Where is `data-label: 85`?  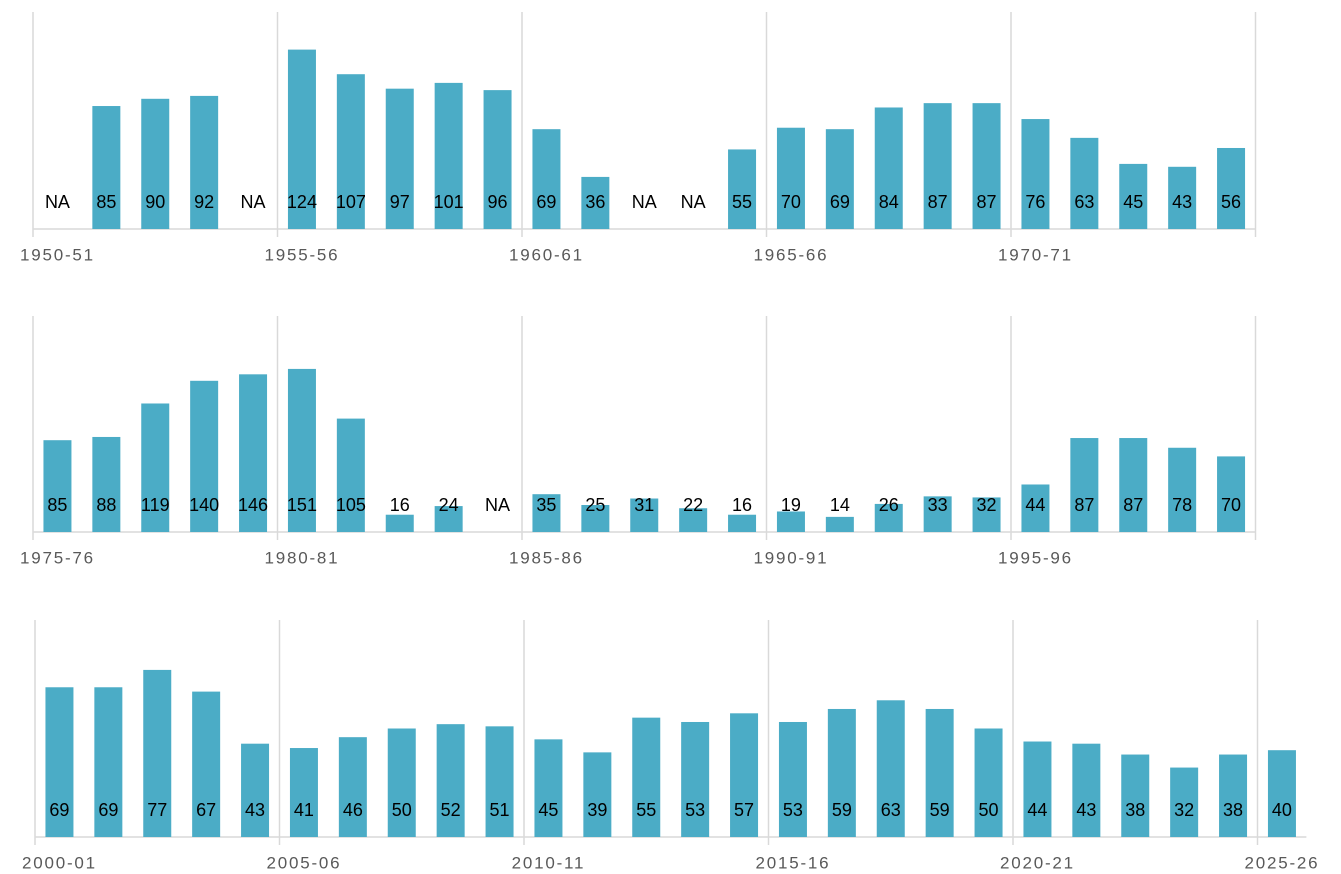 data-label: 85 is located at coordinates (106, 202).